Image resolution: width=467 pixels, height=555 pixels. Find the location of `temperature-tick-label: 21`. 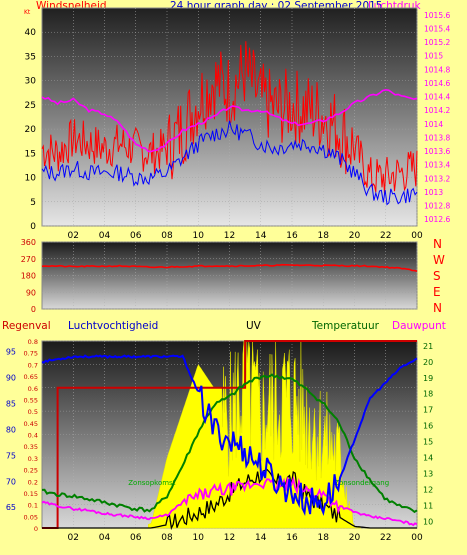

temperature-tick-label: 21 is located at coordinates (428, 346).